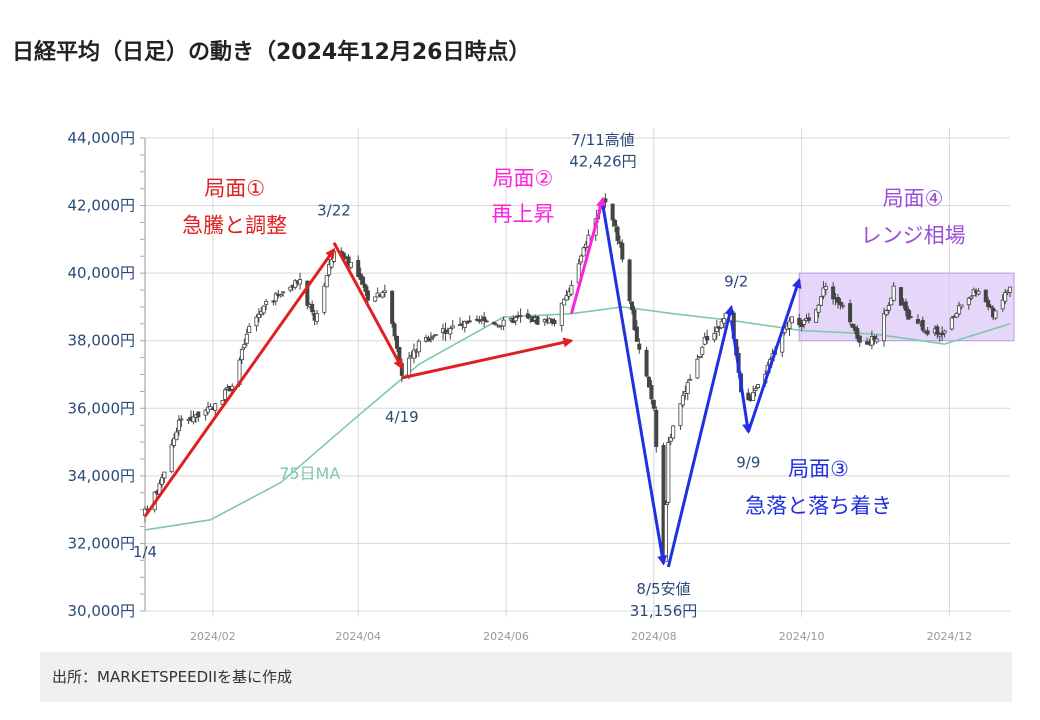 This screenshot has width=1040, height=720. I want to click on annotation-label: 局面②, so click(523, 178).